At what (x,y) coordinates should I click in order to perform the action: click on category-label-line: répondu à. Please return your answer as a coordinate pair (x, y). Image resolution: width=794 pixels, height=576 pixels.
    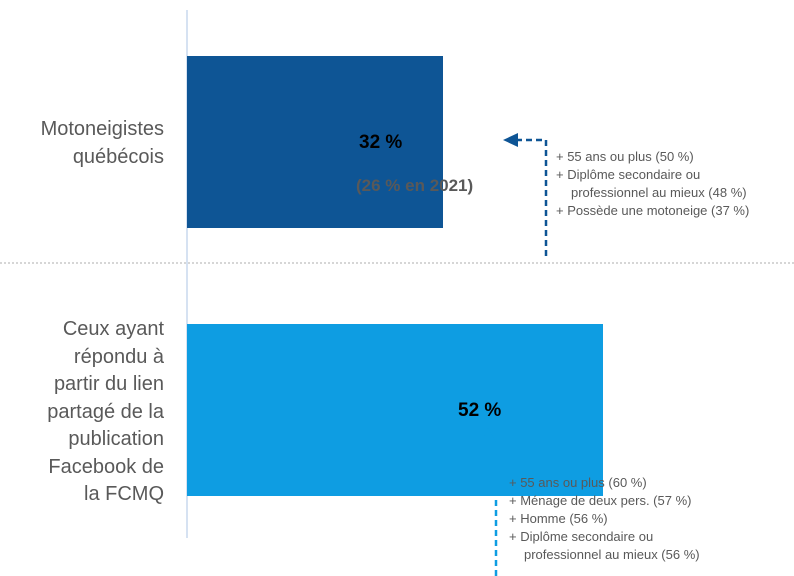
    Looking at the image, I should click on (118, 356).